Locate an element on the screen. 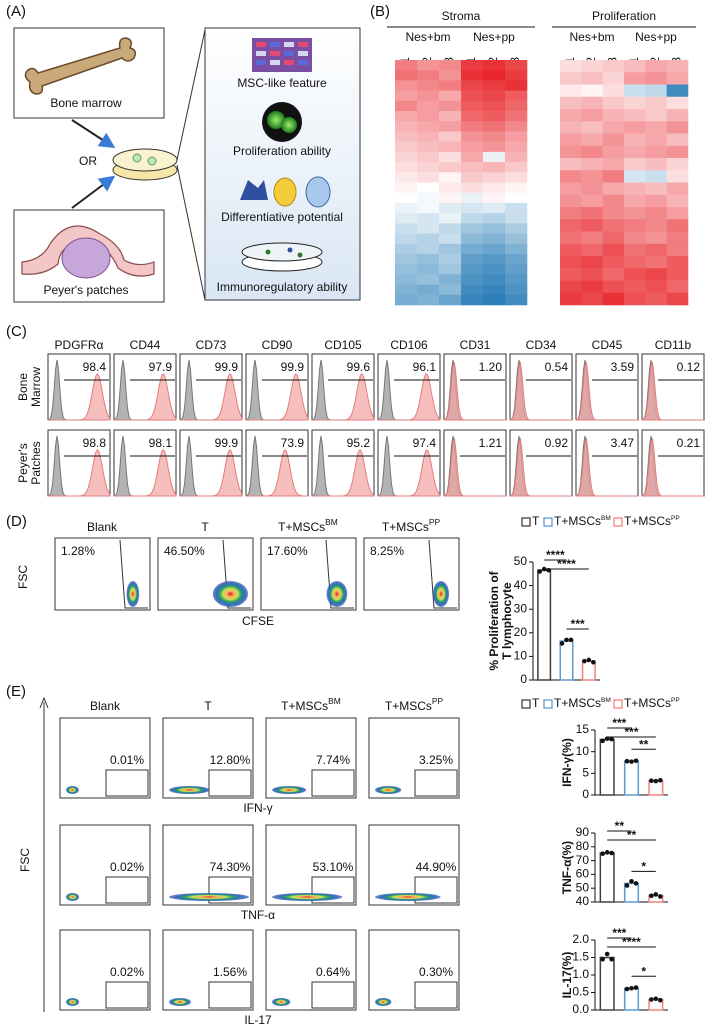 The image size is (709, 1029). feature-label: Proliferation ability is located at coordinates (282, 151).